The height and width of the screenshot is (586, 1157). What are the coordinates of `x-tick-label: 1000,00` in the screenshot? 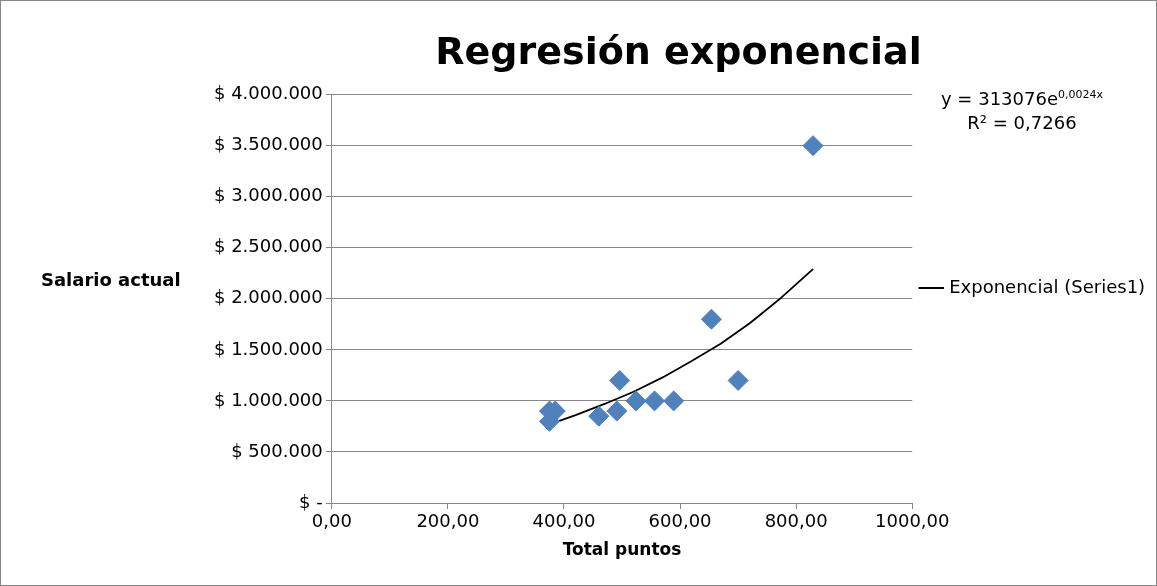 It's located at (912, 521).